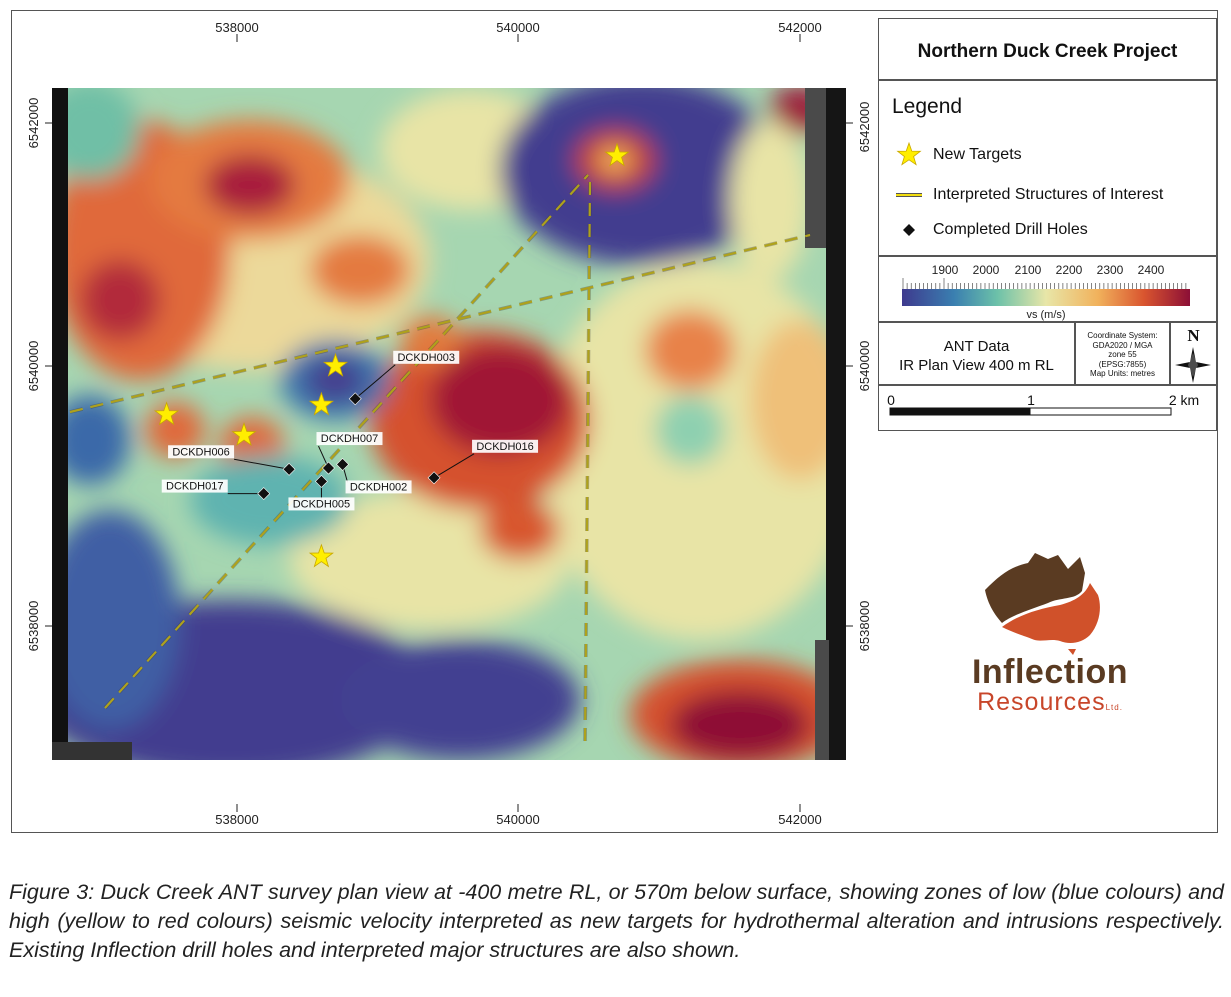  I want to click on ant-data-title: ANT Data, so click(976, 346).